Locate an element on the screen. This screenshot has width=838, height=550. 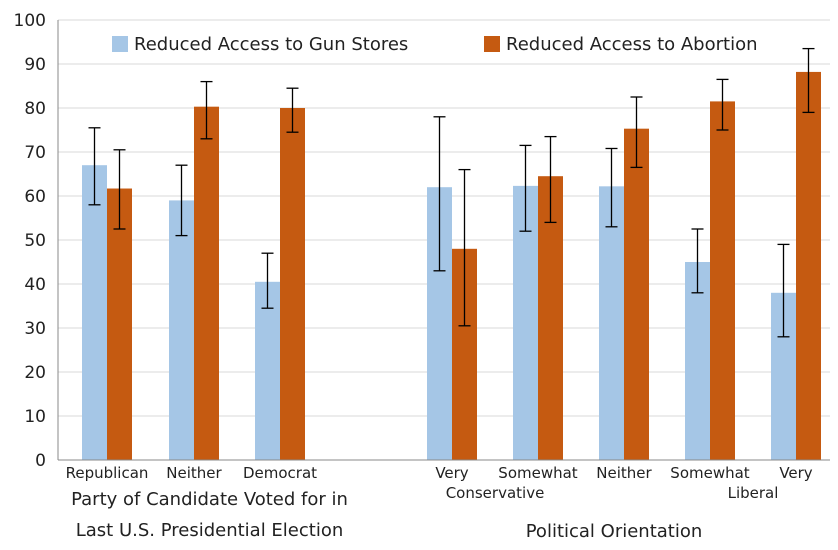
y-tick-label: 70 is located at coordinates (35, 153).